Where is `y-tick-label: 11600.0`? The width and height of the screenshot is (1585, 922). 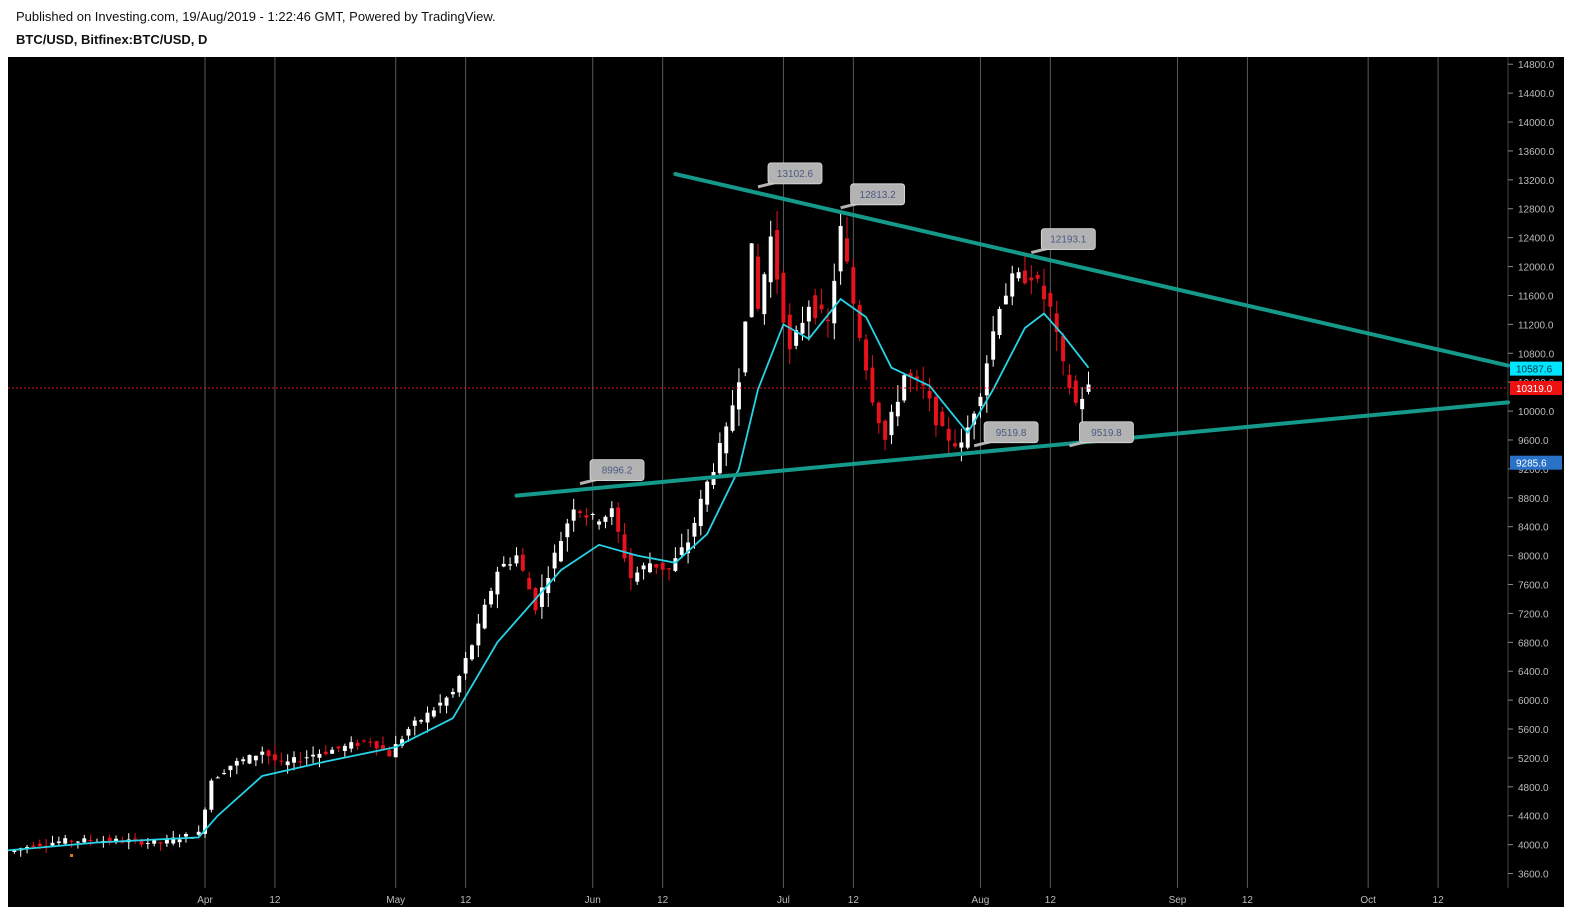
y-tick-label: 11600.0 is located at coordinates (1536, 296).